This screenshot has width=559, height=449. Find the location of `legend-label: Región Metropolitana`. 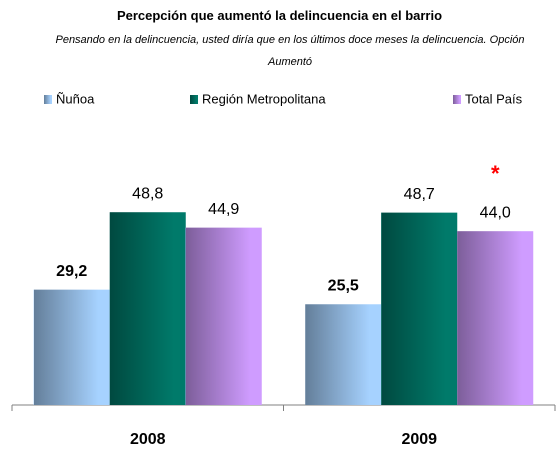

legend-label: Región Metropolitana is located at coordinates (264, 98).